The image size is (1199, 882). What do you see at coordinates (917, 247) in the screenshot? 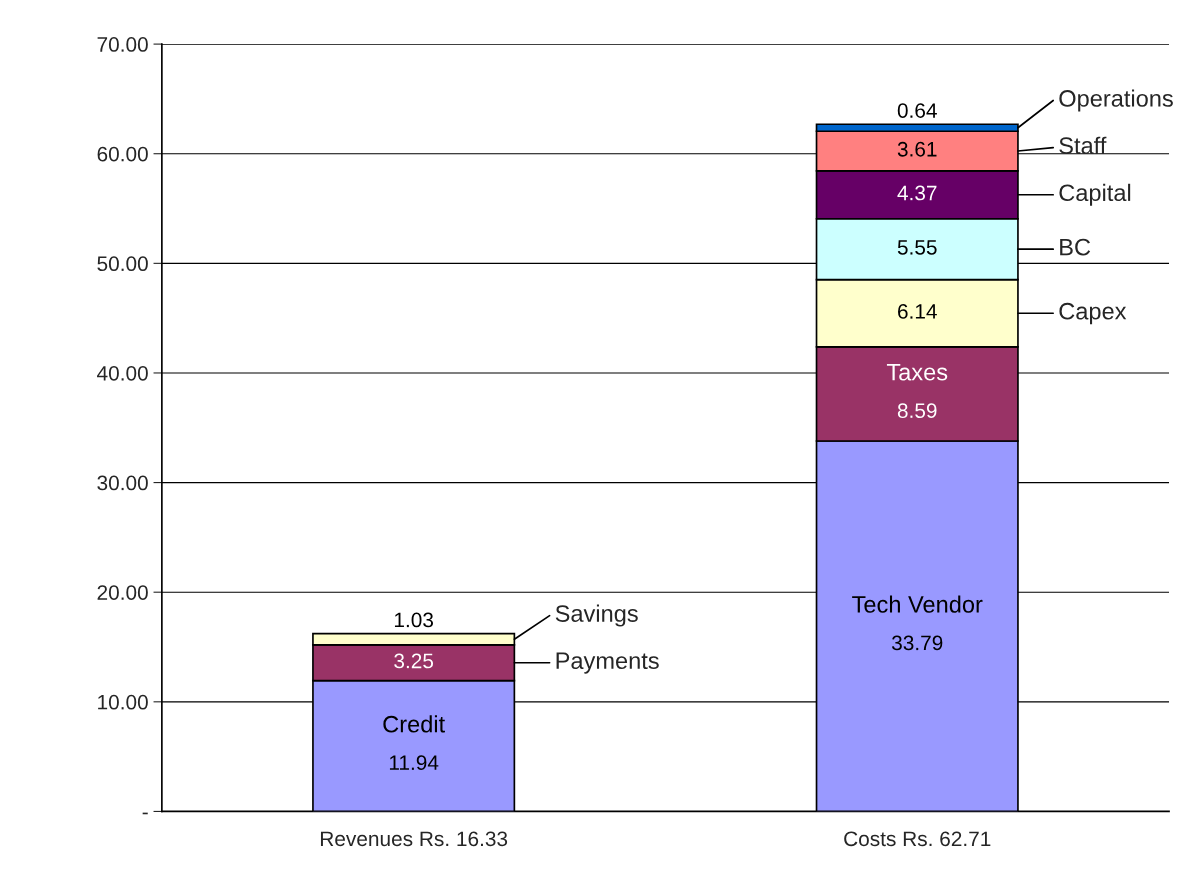
I see `data-label: 5.55` at bounding box center [917, 247].